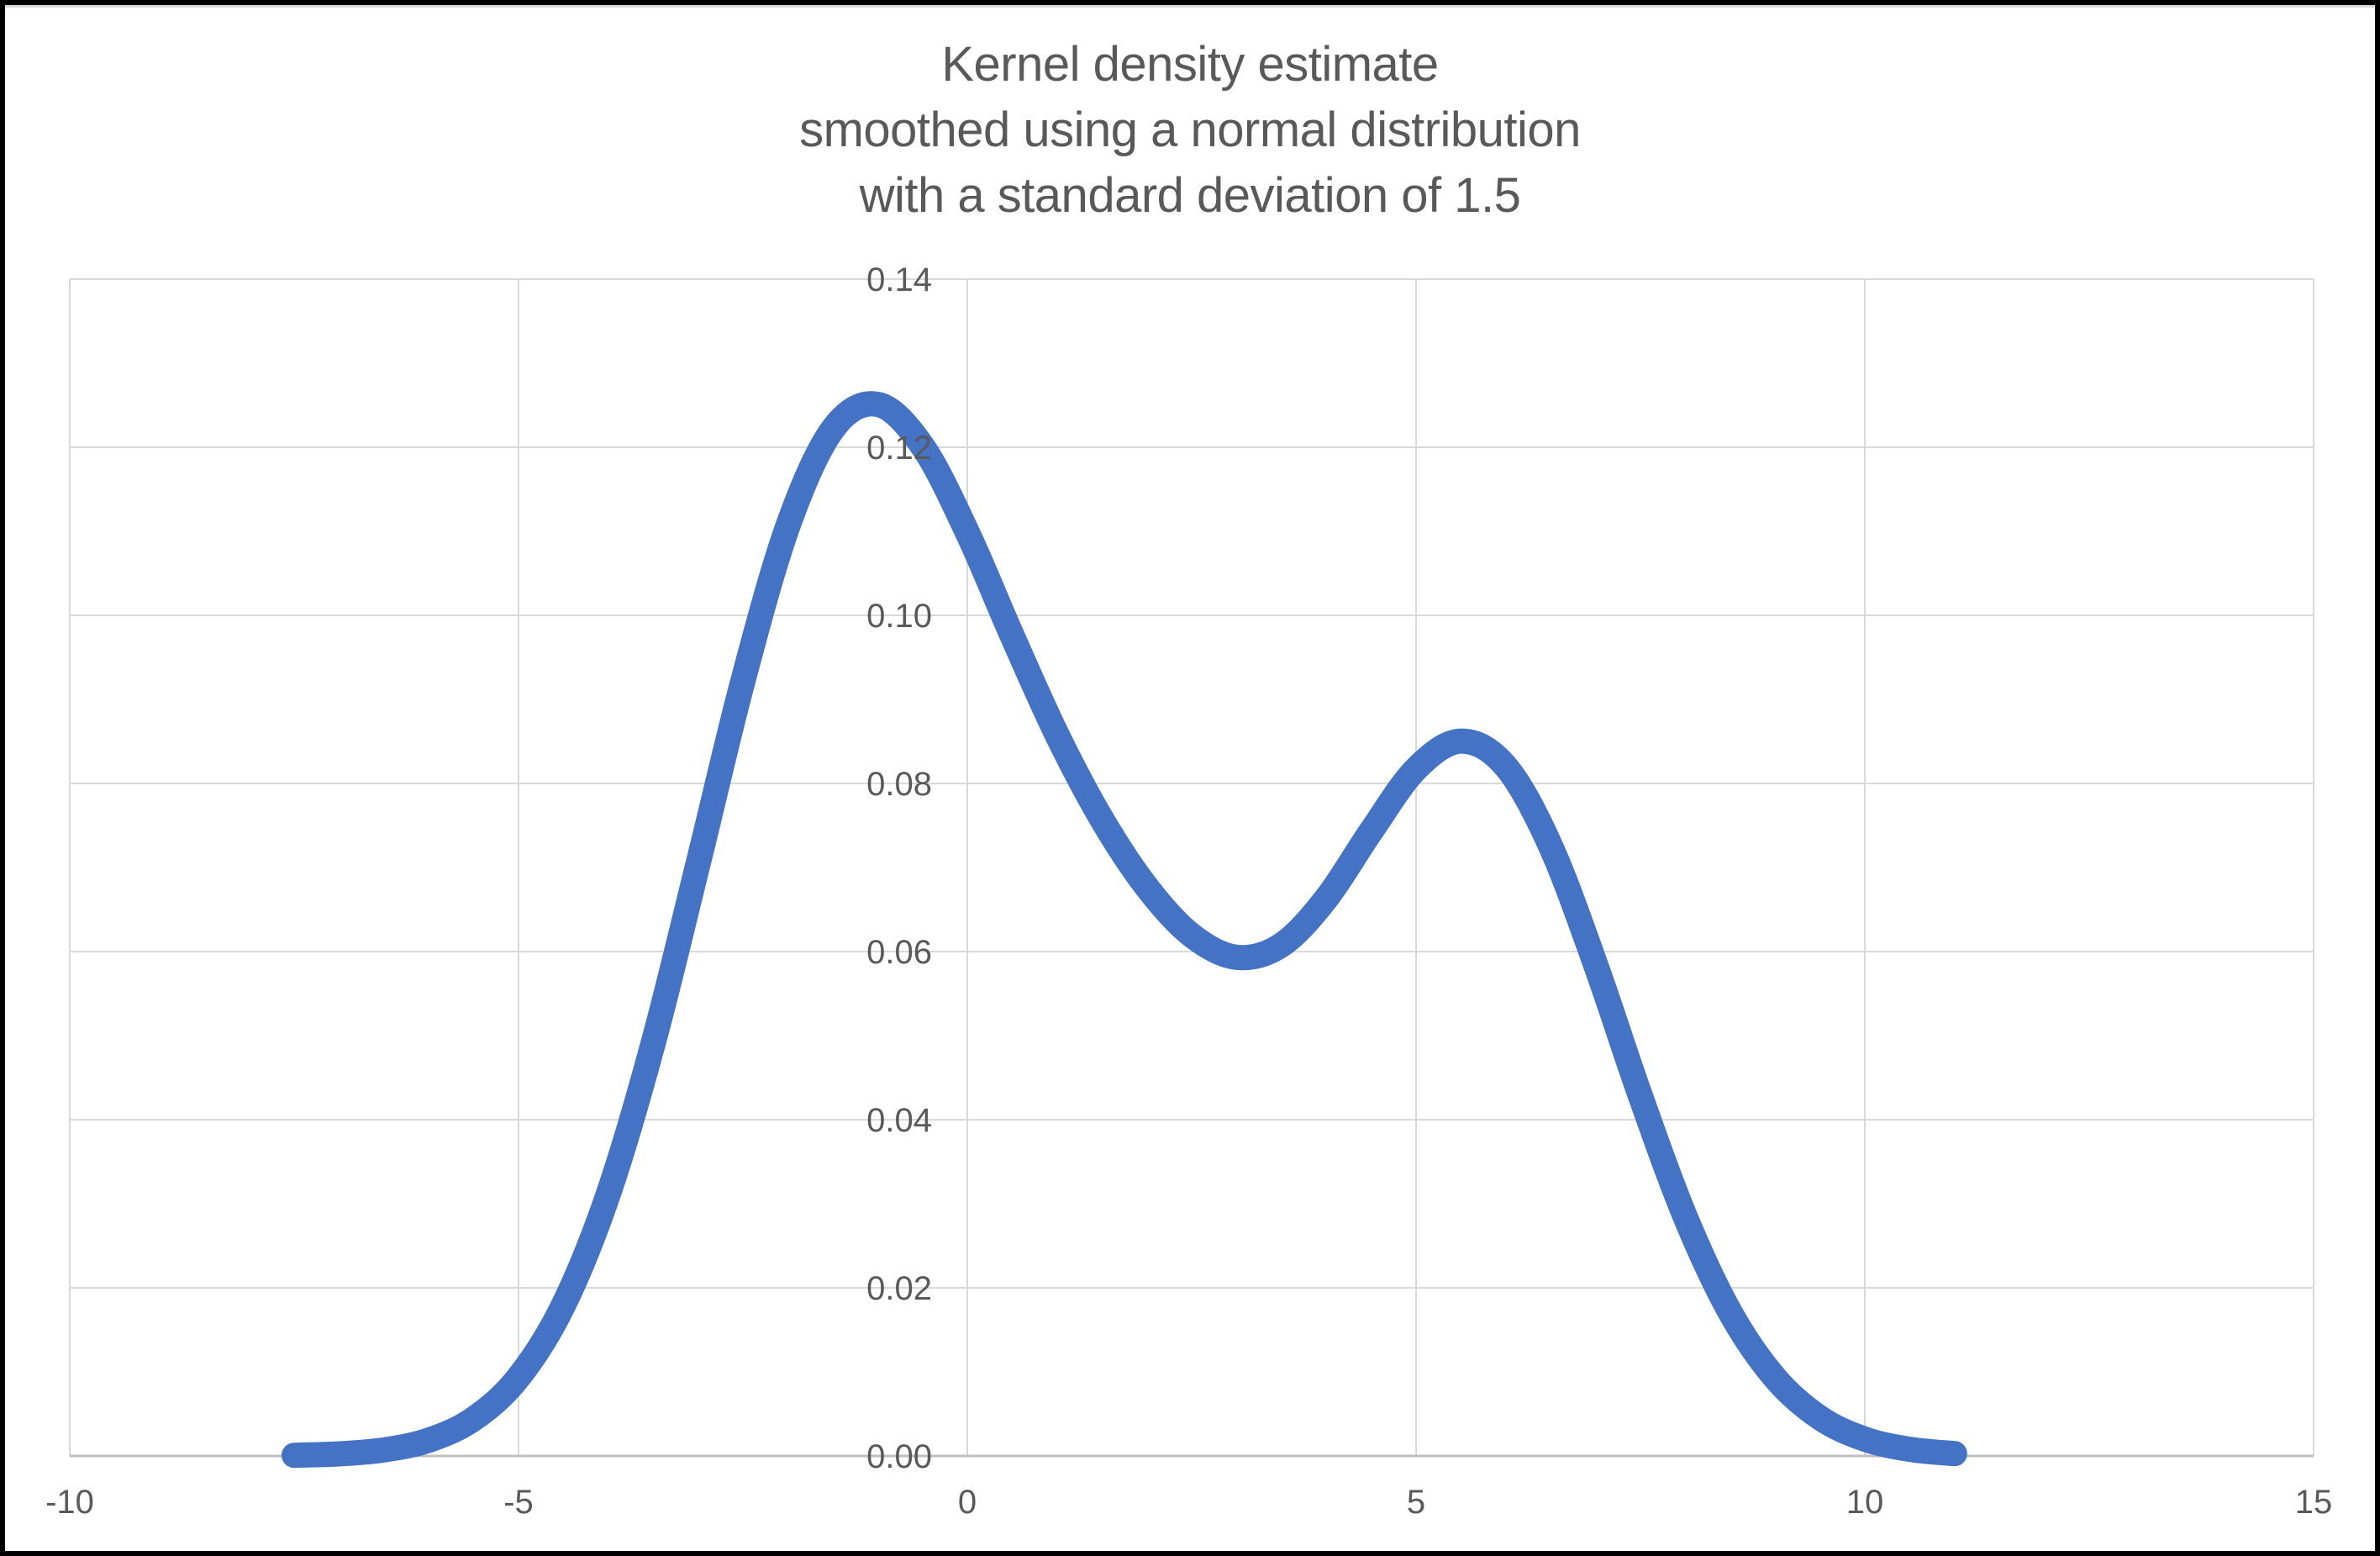  What do you see at coordinates (899, 1120) in the screenshot?
I see `y-tick-label: 0.04` at bounding box center [899, 1120].